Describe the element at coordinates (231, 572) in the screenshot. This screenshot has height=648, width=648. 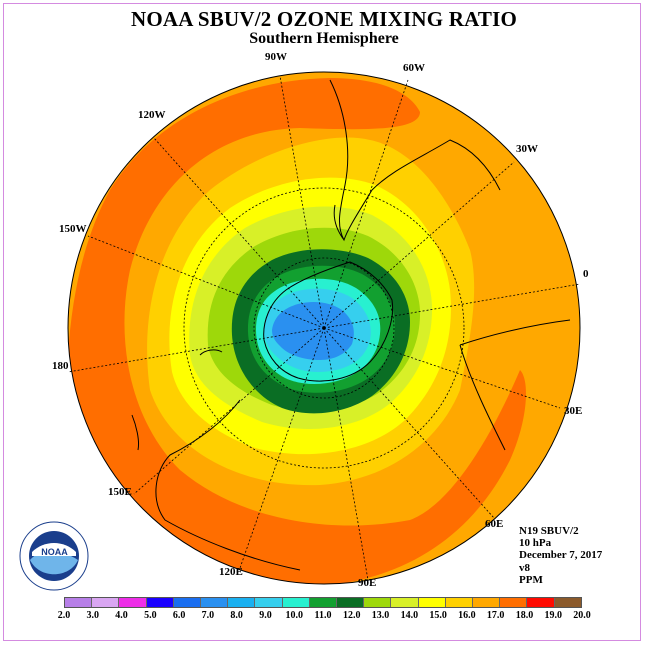
I see `lon-label-120e: 120E` at that location.